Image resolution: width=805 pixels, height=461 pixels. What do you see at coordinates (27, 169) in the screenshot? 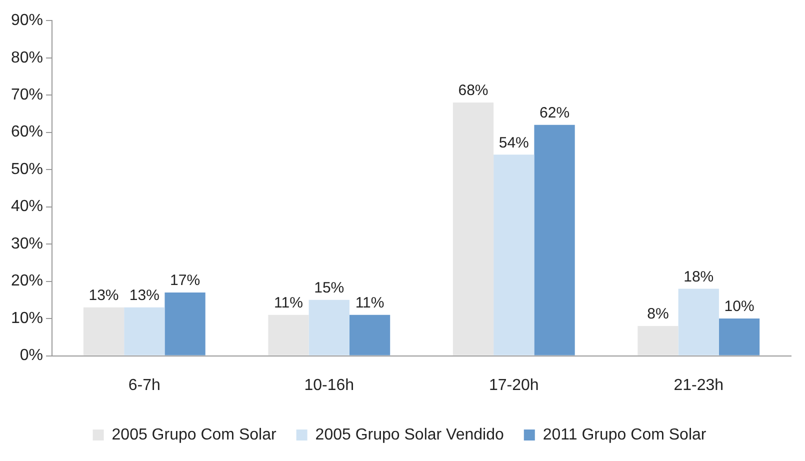
I see `y-tick-label: 50%` at bounding box center [27, 169].